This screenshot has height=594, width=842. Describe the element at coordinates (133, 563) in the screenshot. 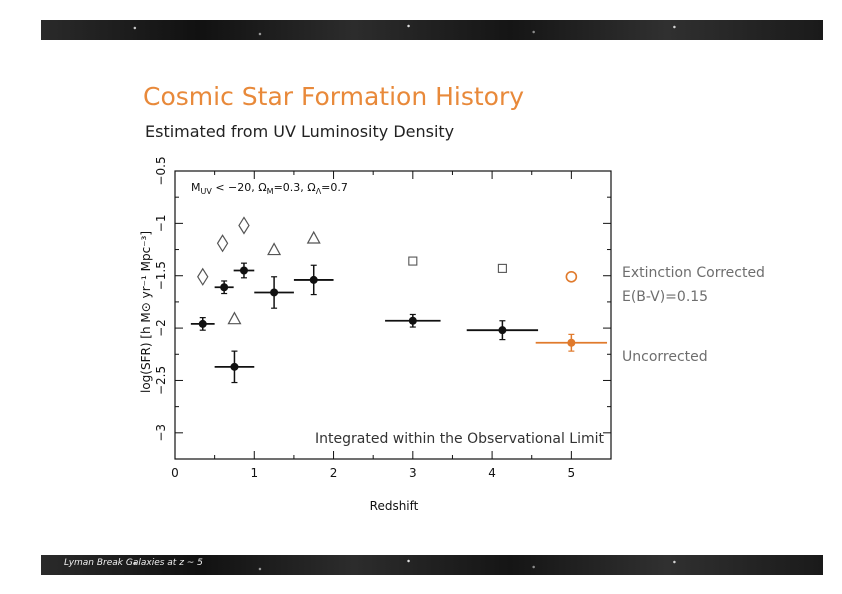

I see `footer-text: Lyman Break Galaxies at z ~ 5` at that location.